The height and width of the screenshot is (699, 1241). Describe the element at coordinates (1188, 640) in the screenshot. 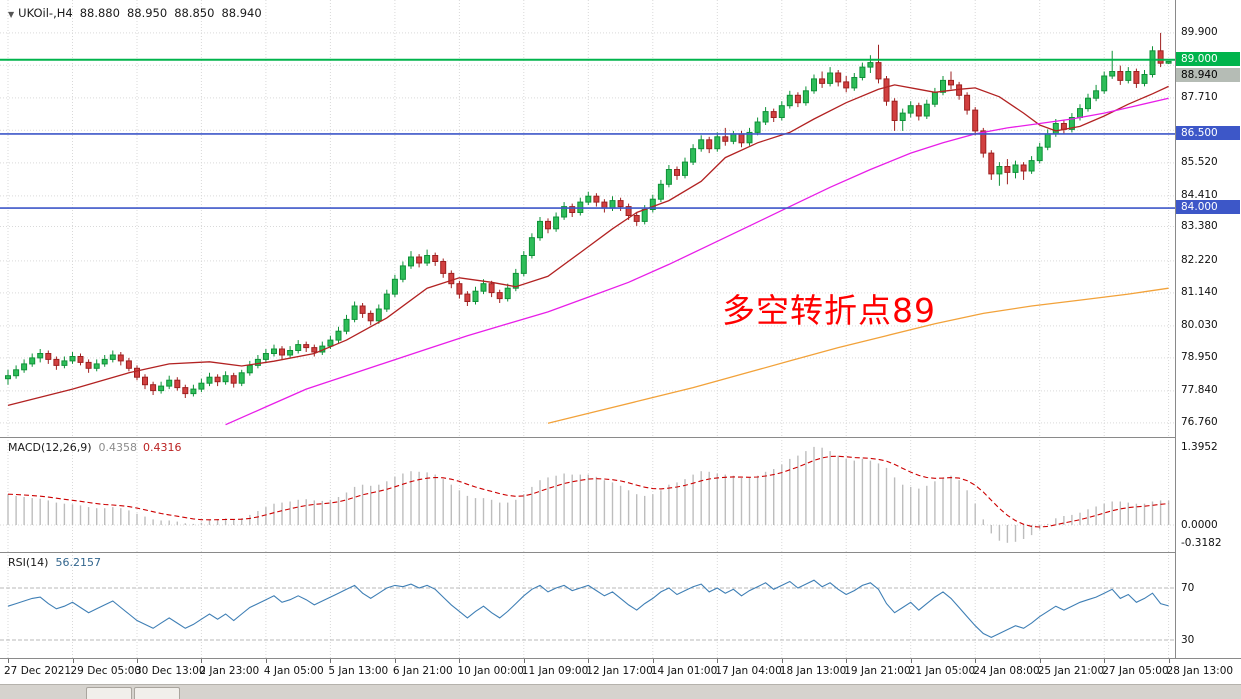

I see `rsi-axis-label: 30` at that location.